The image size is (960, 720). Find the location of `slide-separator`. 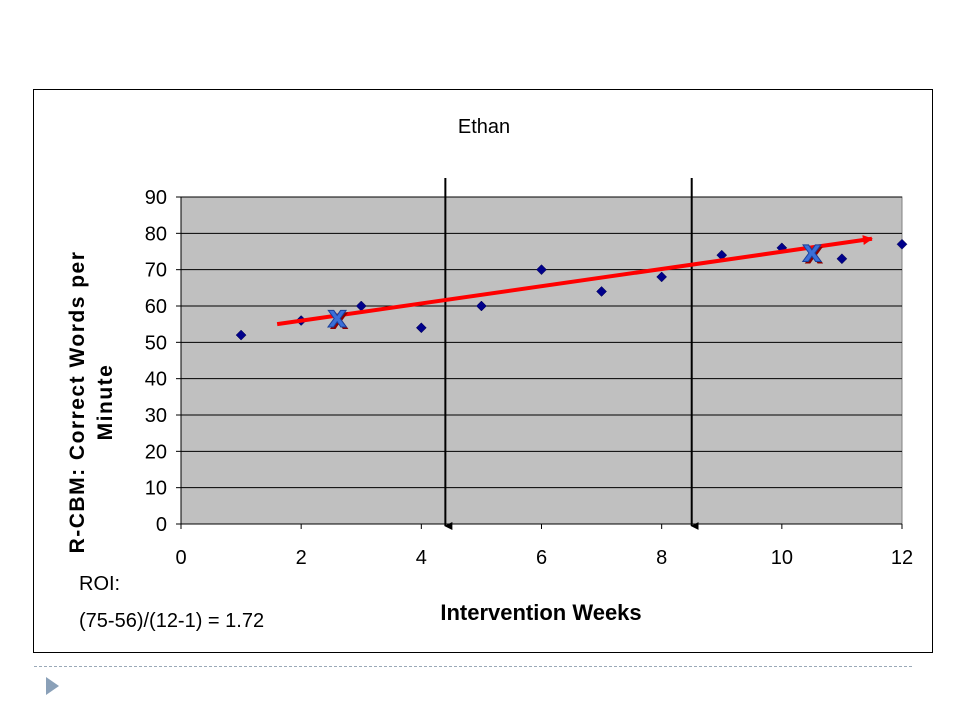

slide-separator is located at coordinates (473, 666).